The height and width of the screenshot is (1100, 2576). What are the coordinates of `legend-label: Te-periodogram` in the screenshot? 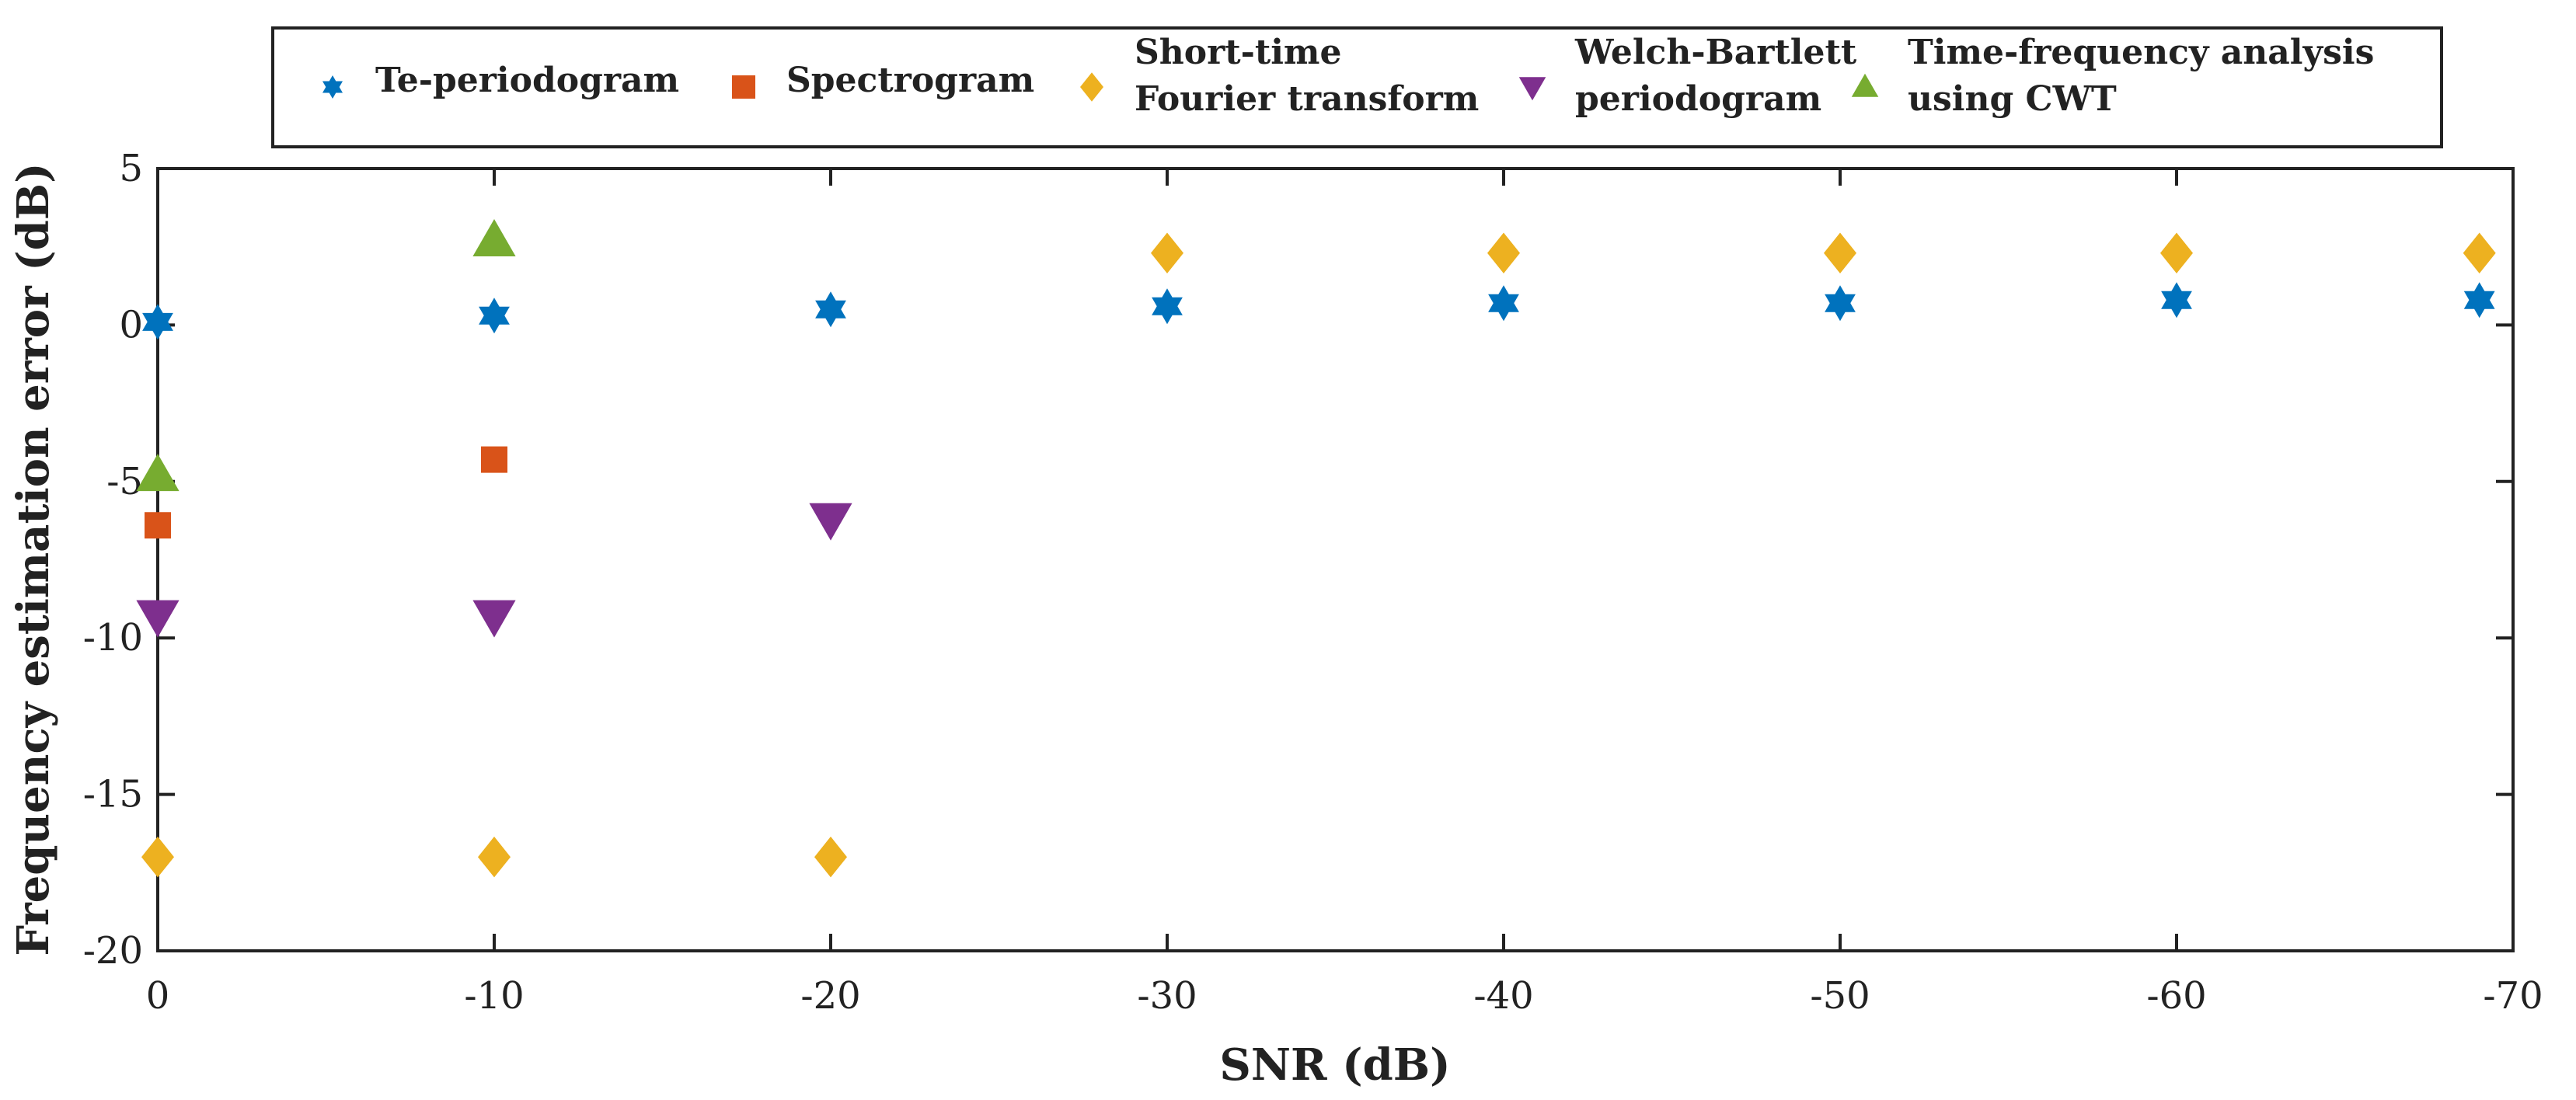 It's located at (527, 80).